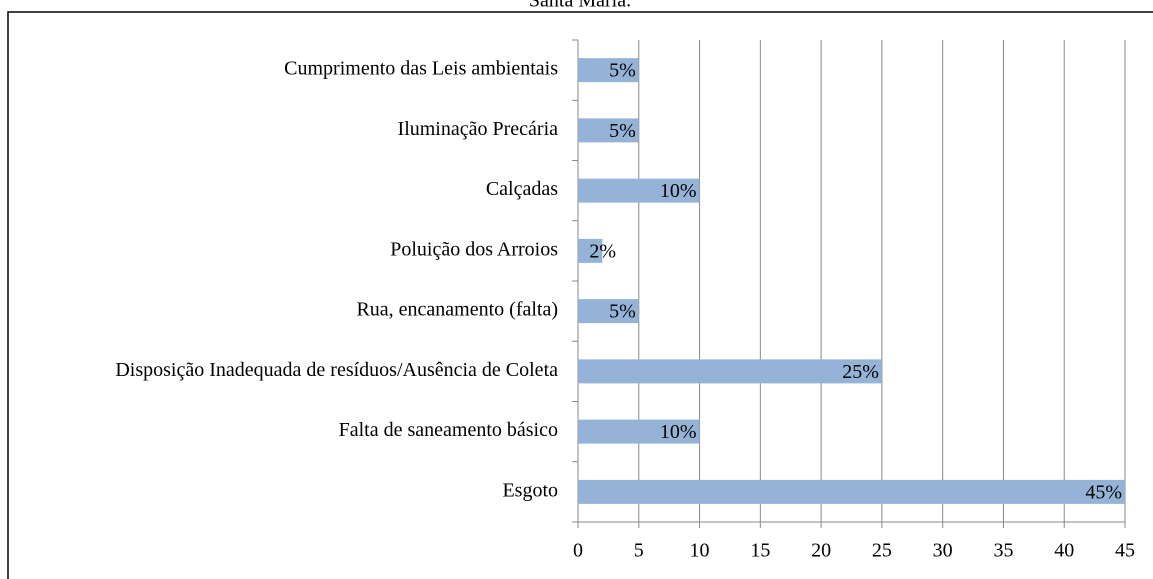 The image size is (1153, 579). Describe the element at coordinates (882, 551) in the screenshot. I see `x-tick-label: 25` at that location.